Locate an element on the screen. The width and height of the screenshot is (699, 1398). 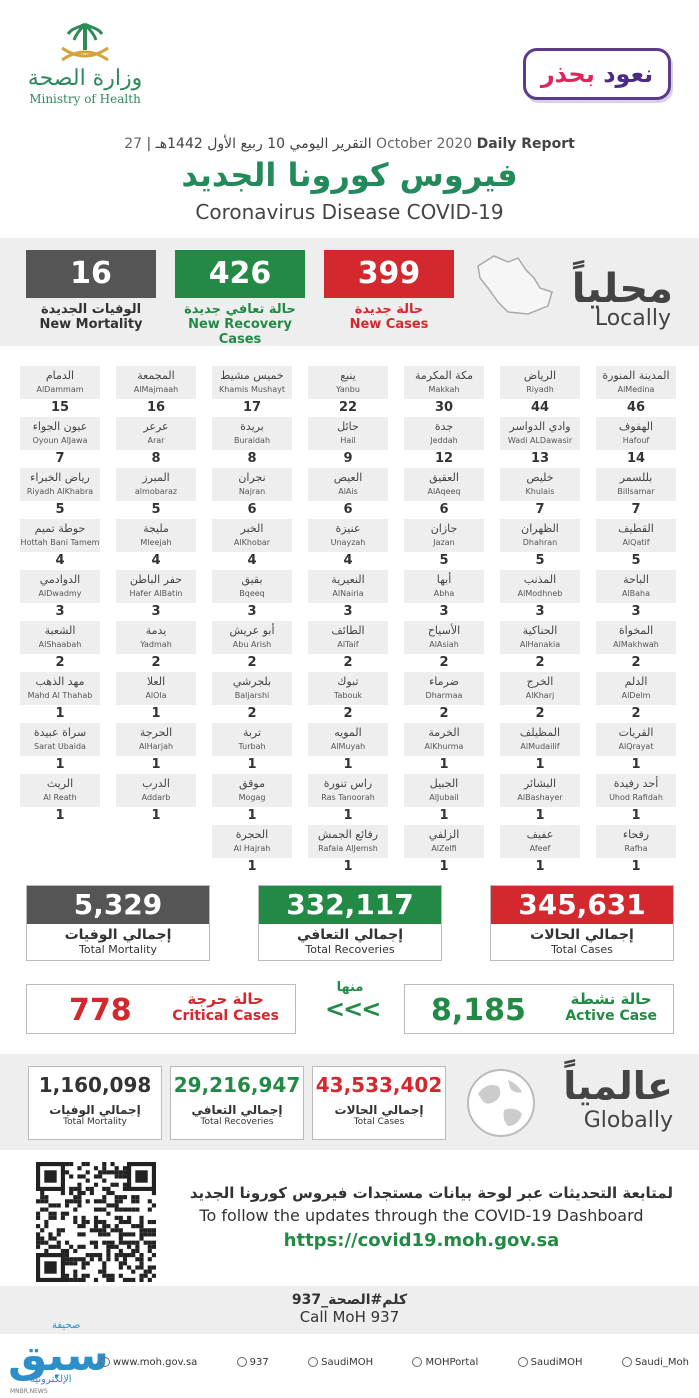
qr-code-icon is located at coordinates (96, 1222).